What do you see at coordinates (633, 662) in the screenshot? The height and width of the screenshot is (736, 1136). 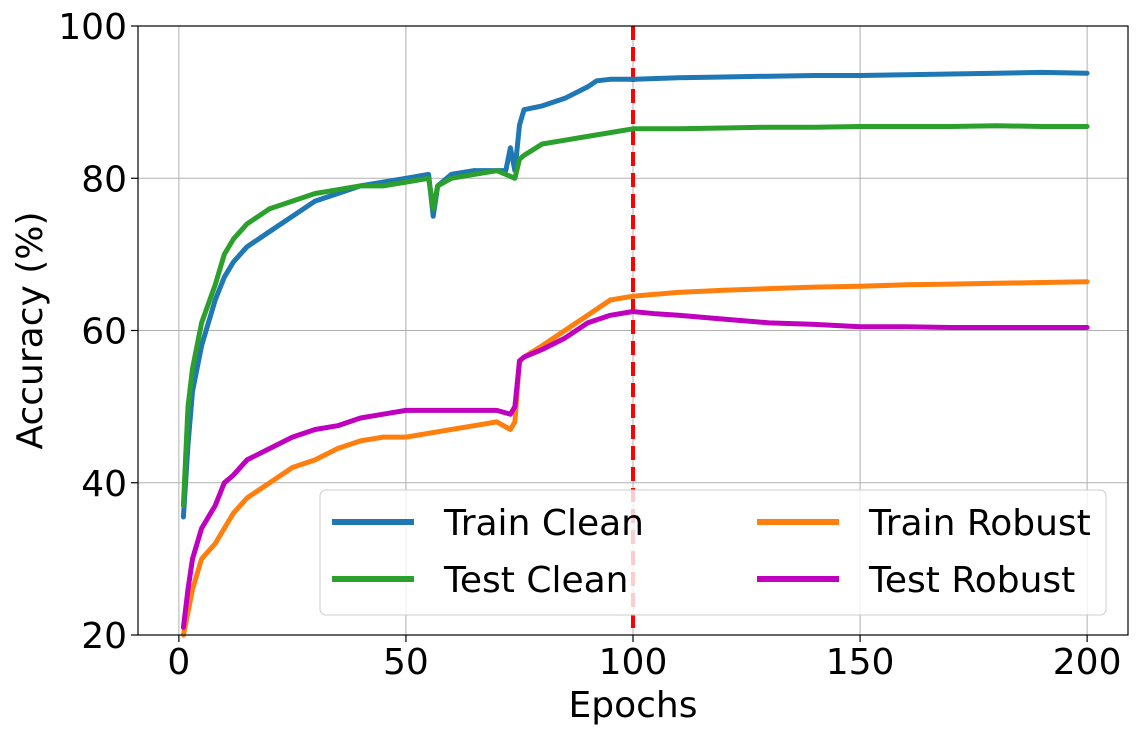 I see `x-tick-label: 100` at bounding box center [633, 662].